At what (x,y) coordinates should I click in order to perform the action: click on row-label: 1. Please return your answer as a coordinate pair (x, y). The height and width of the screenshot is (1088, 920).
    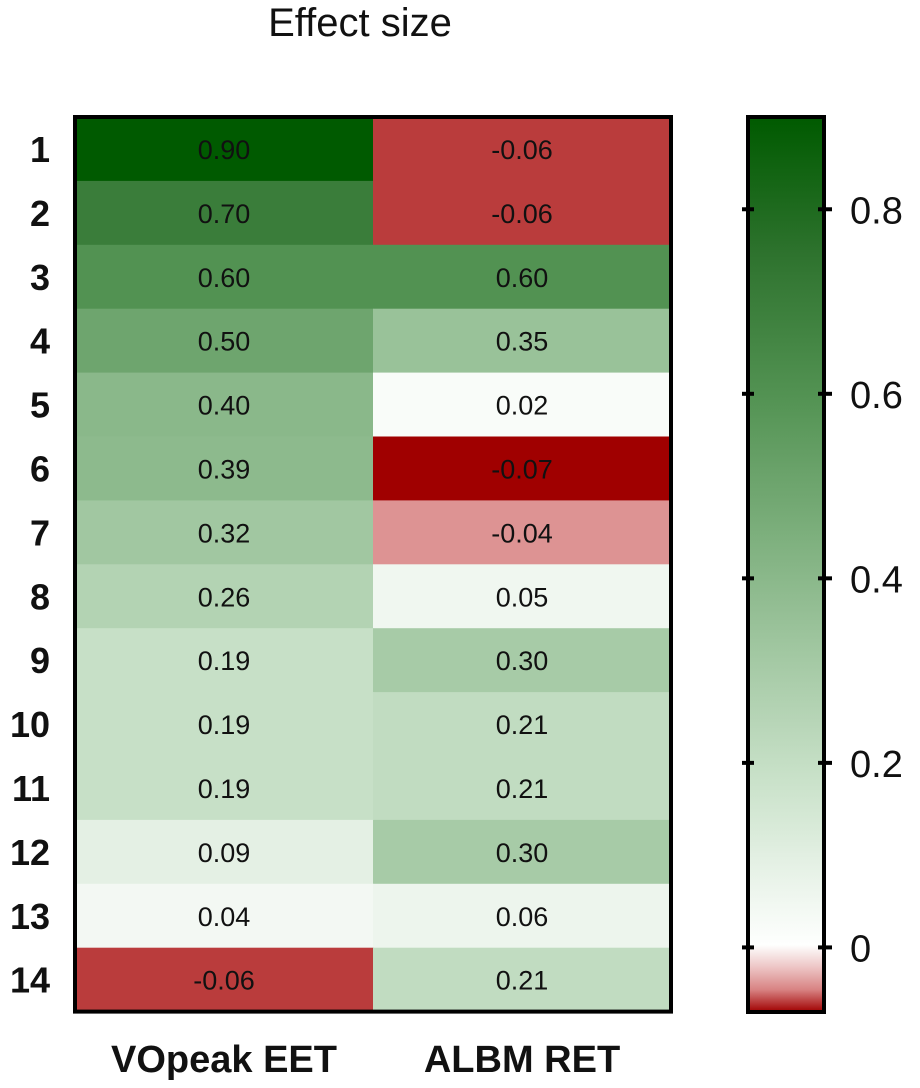
    Looking at the image, I should click on (40, 149).